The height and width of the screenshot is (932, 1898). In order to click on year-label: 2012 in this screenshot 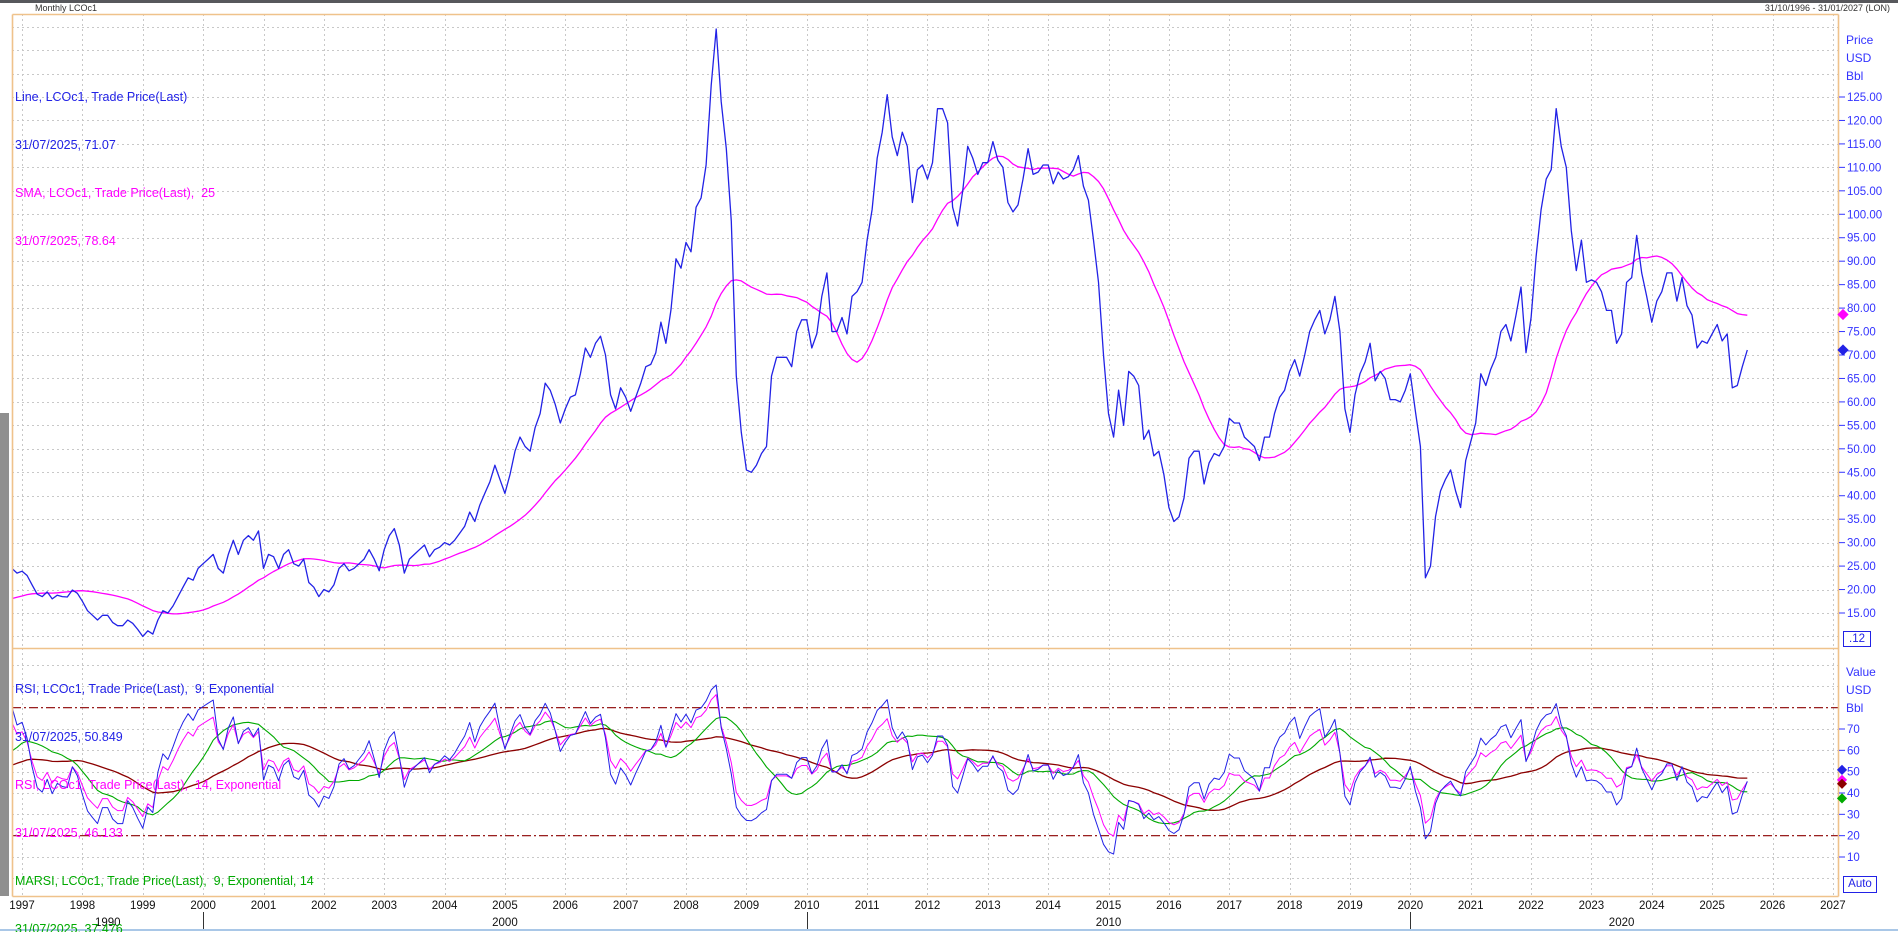, I will do `click(928, 906)`.